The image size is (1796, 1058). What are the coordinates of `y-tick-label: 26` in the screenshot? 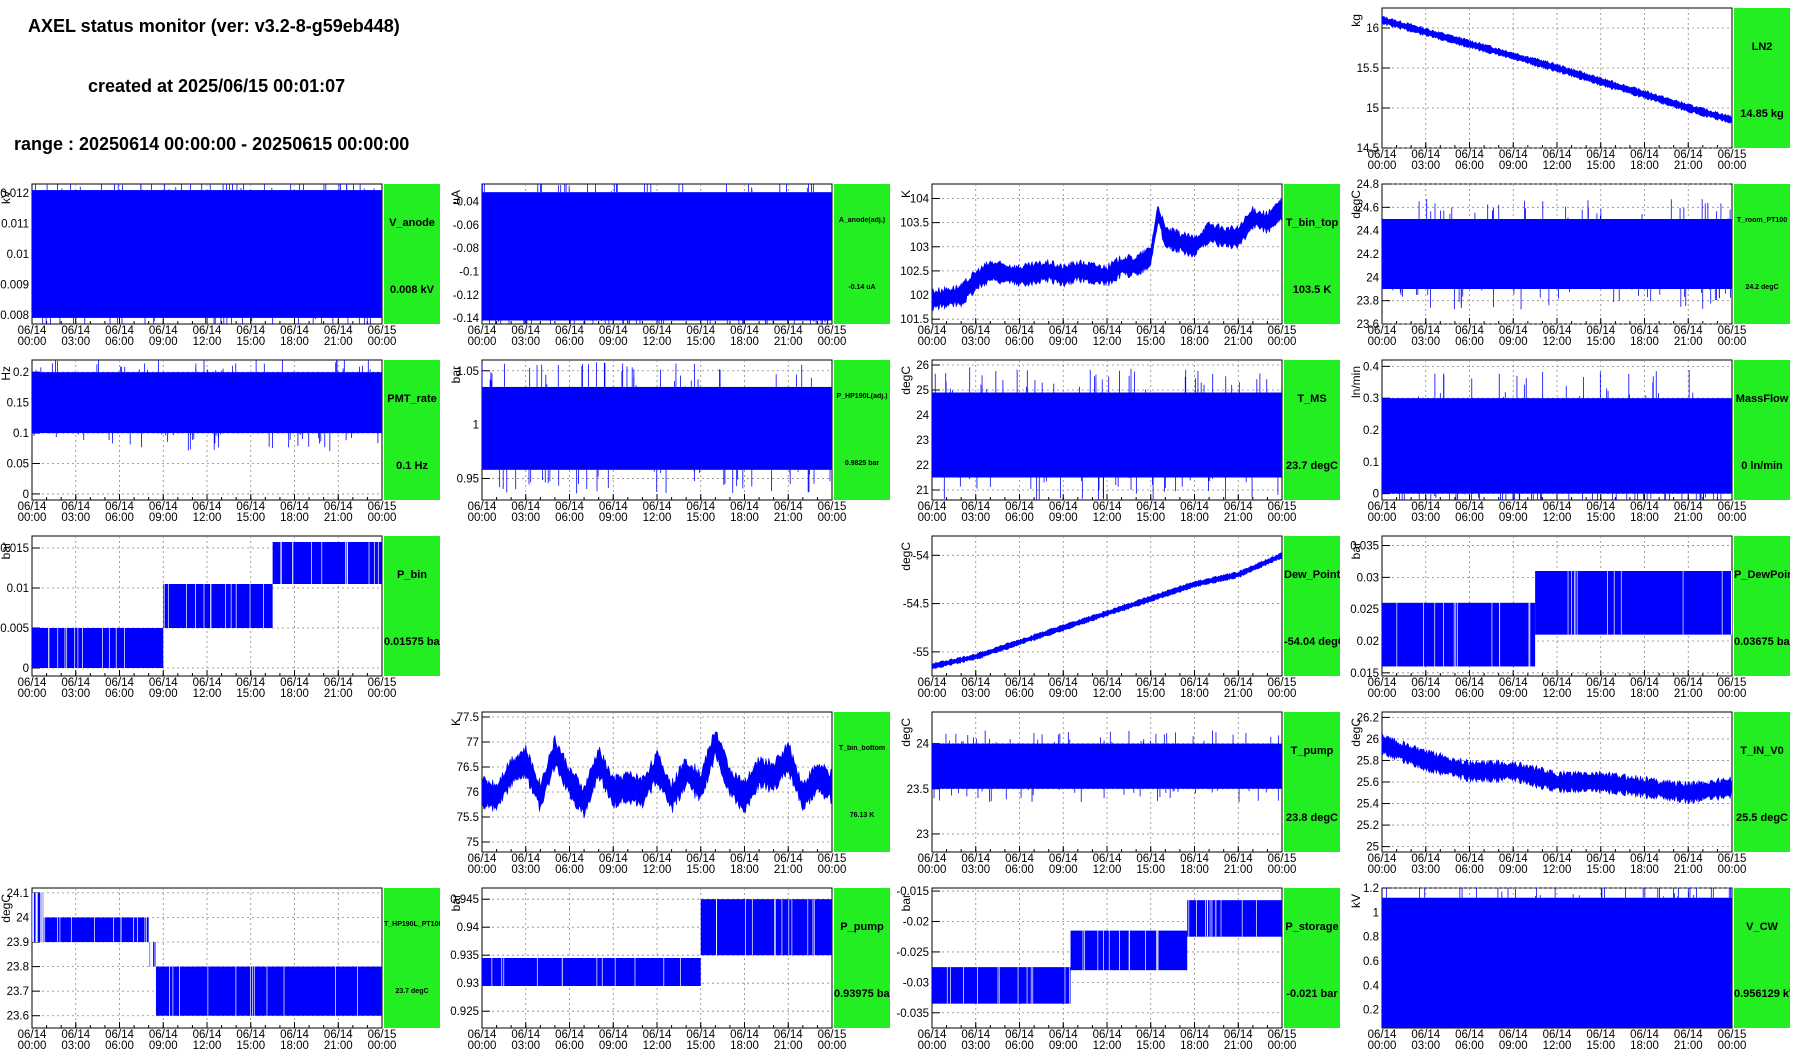 It's located at (1372, 740).